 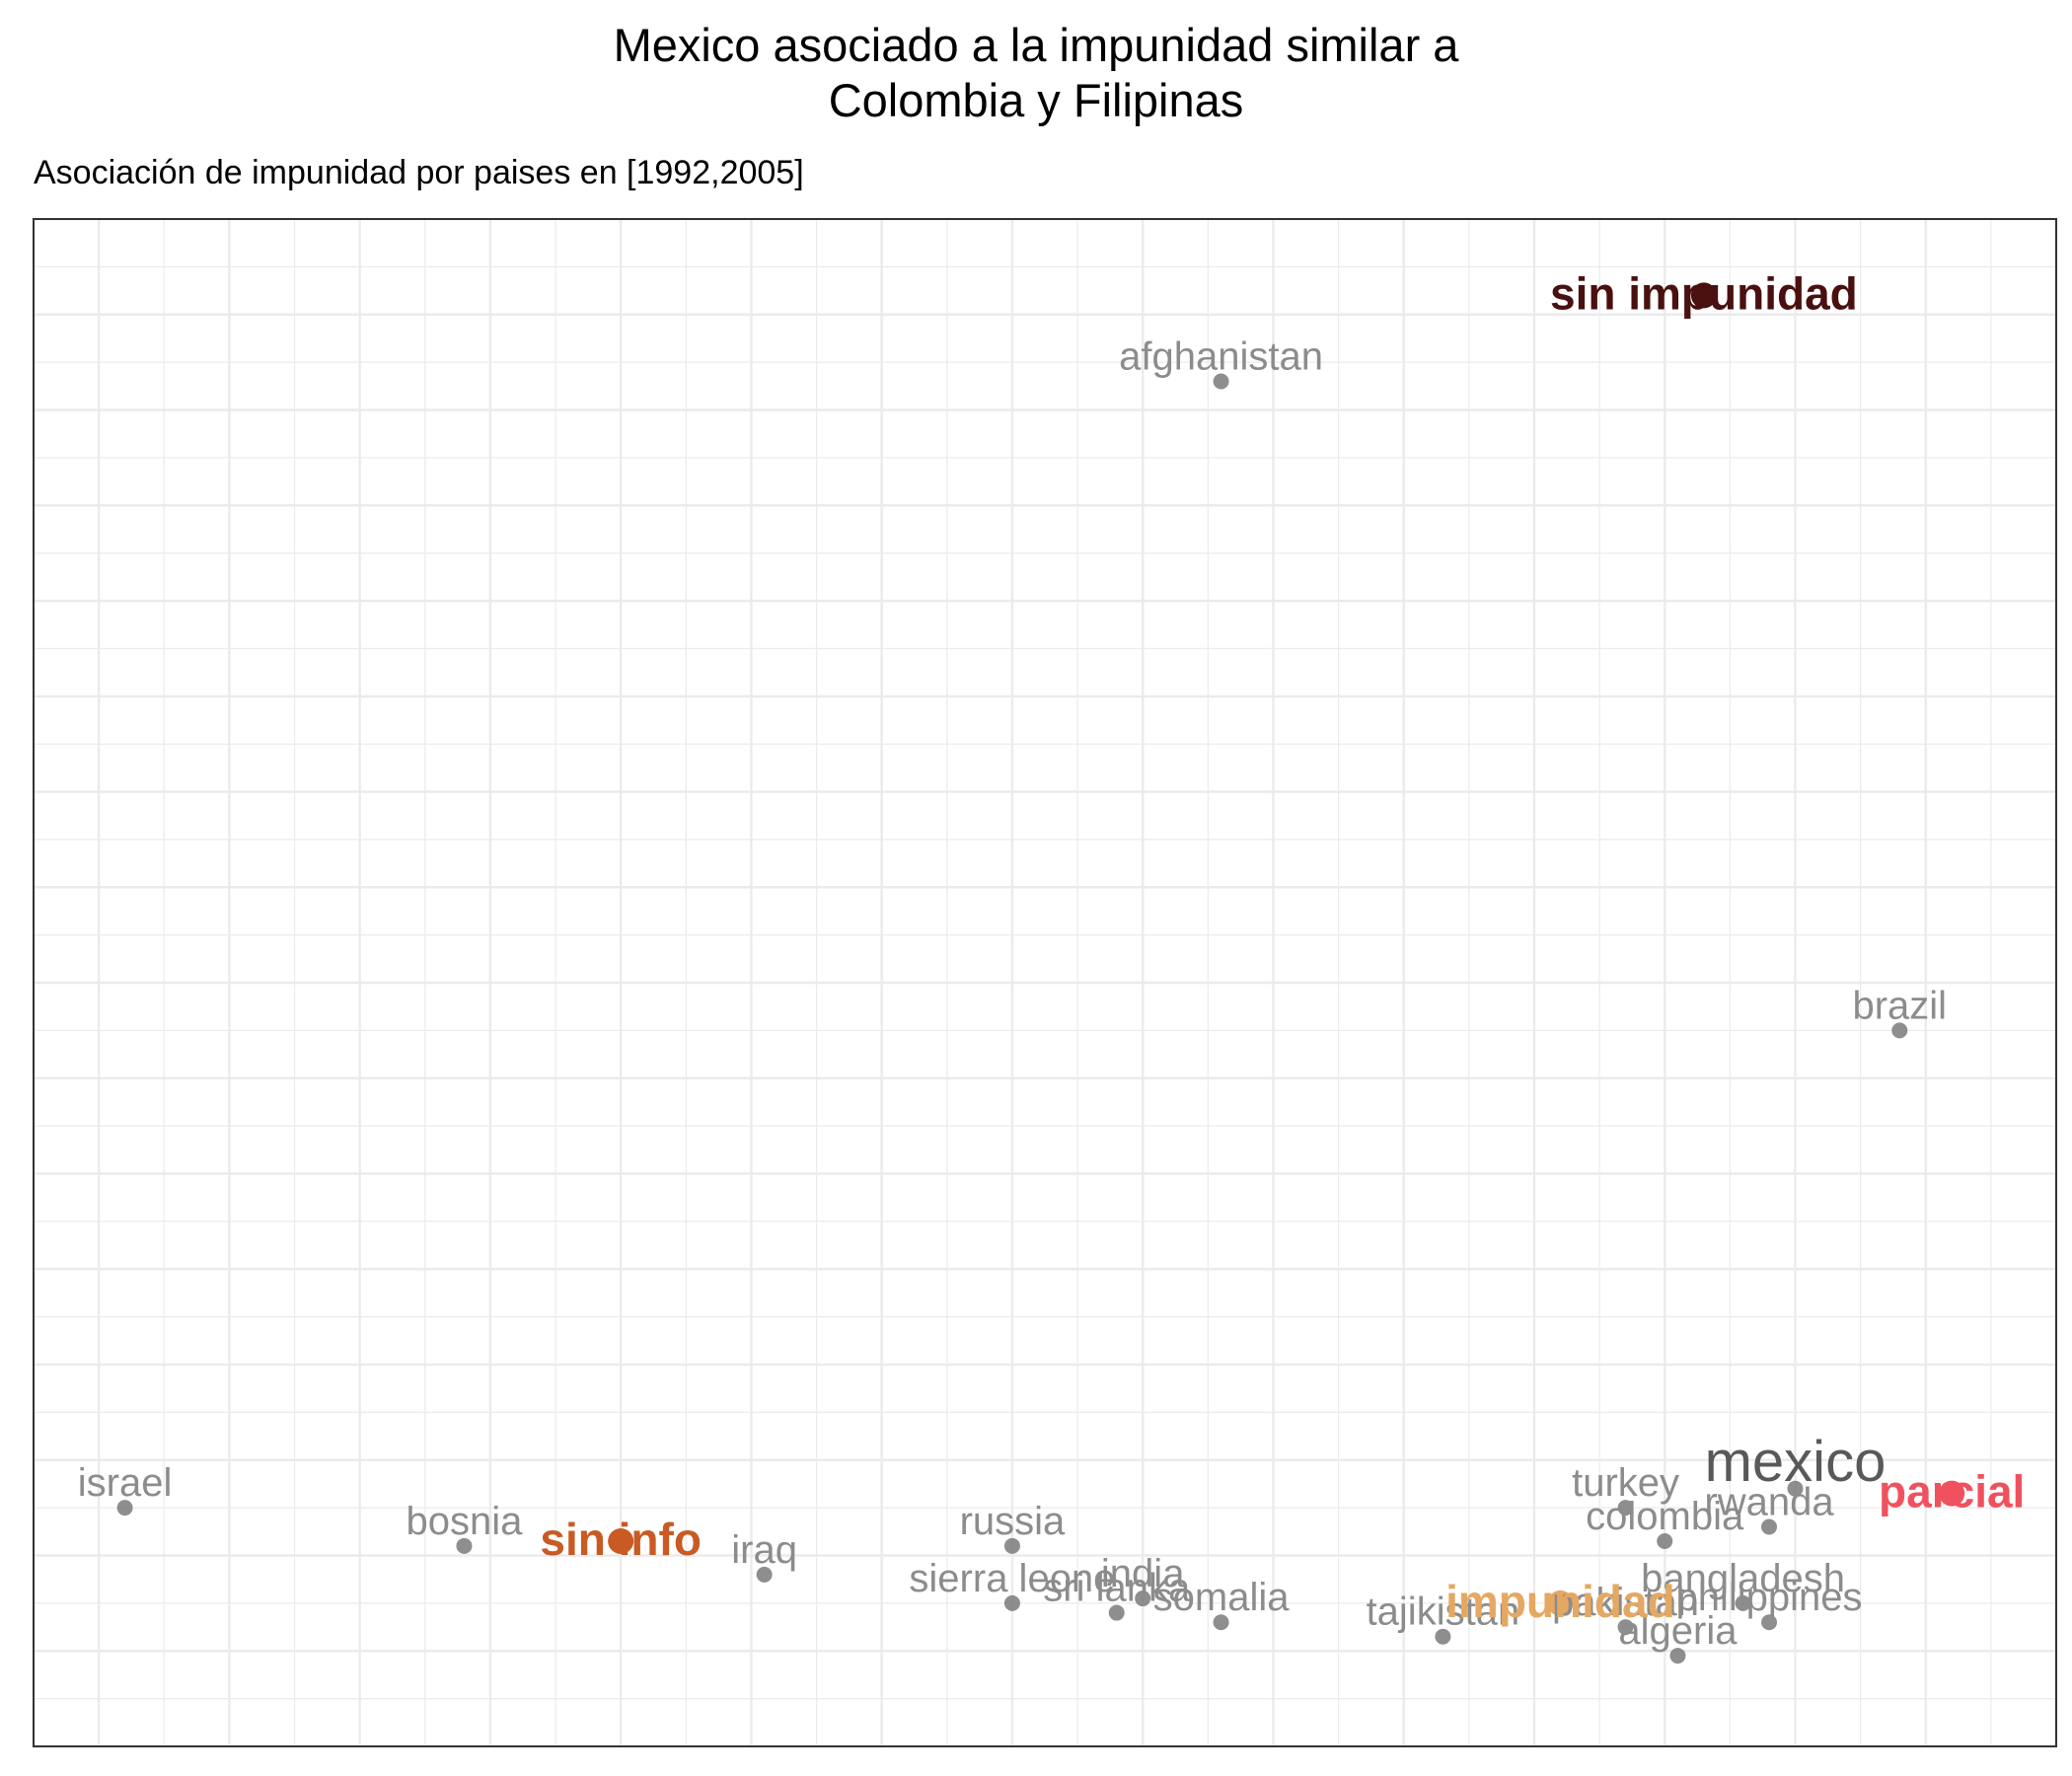 What do you see at coordinates (1443, 1637) in the screenshot?
I see `point-tajikistan` at bounding box center [1443, 1637].